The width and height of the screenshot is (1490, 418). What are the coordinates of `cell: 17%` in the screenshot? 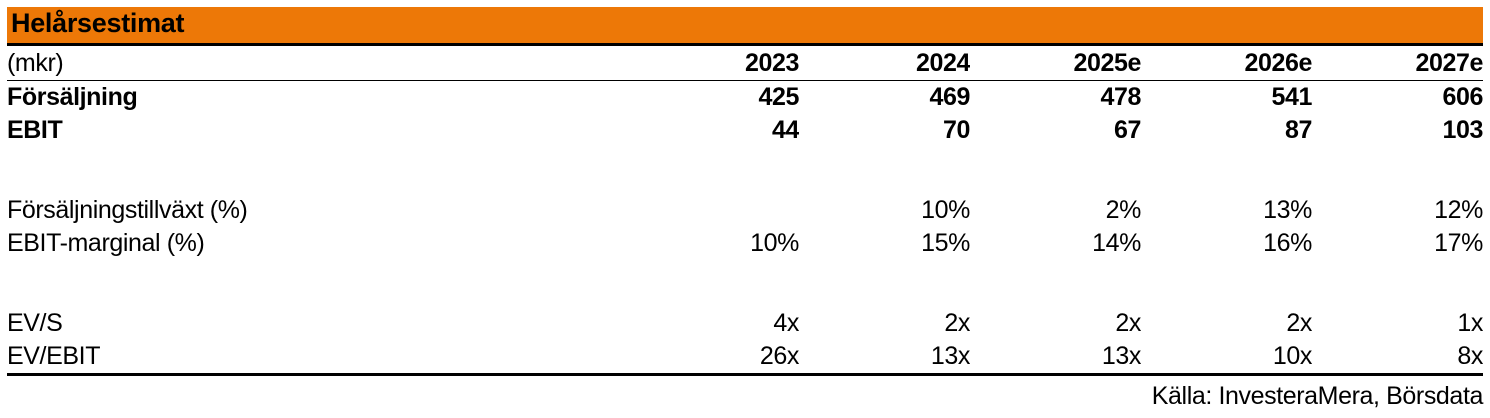 It's located at (1458, 243).